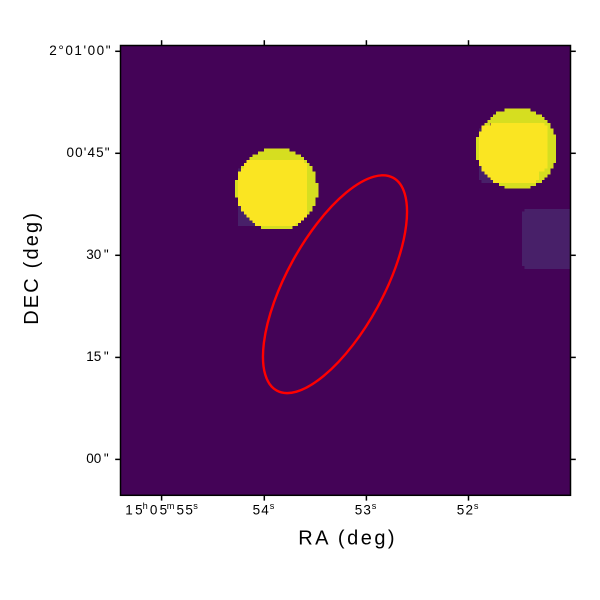 This screenshot has height=600, width=600. Describe the element at coordinates (346, 538) in the screenshot. I see `svg-text: RA (deg)` at that location.